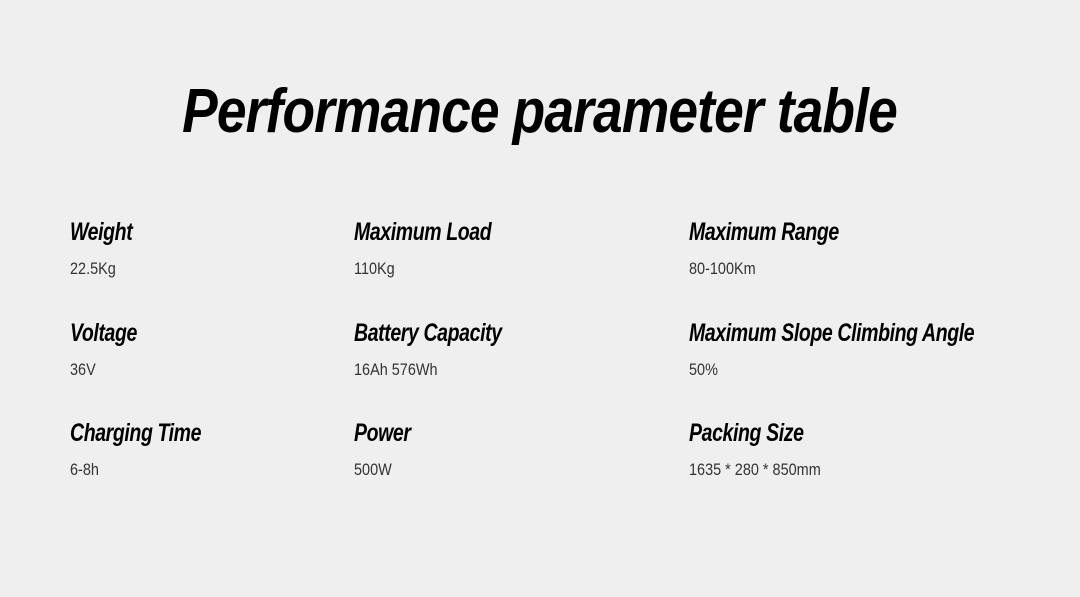  What do you see at coordinates (764, 232) in the screenshot?
I see `param-label: Maximum Range` at bounding box center [764, 232].